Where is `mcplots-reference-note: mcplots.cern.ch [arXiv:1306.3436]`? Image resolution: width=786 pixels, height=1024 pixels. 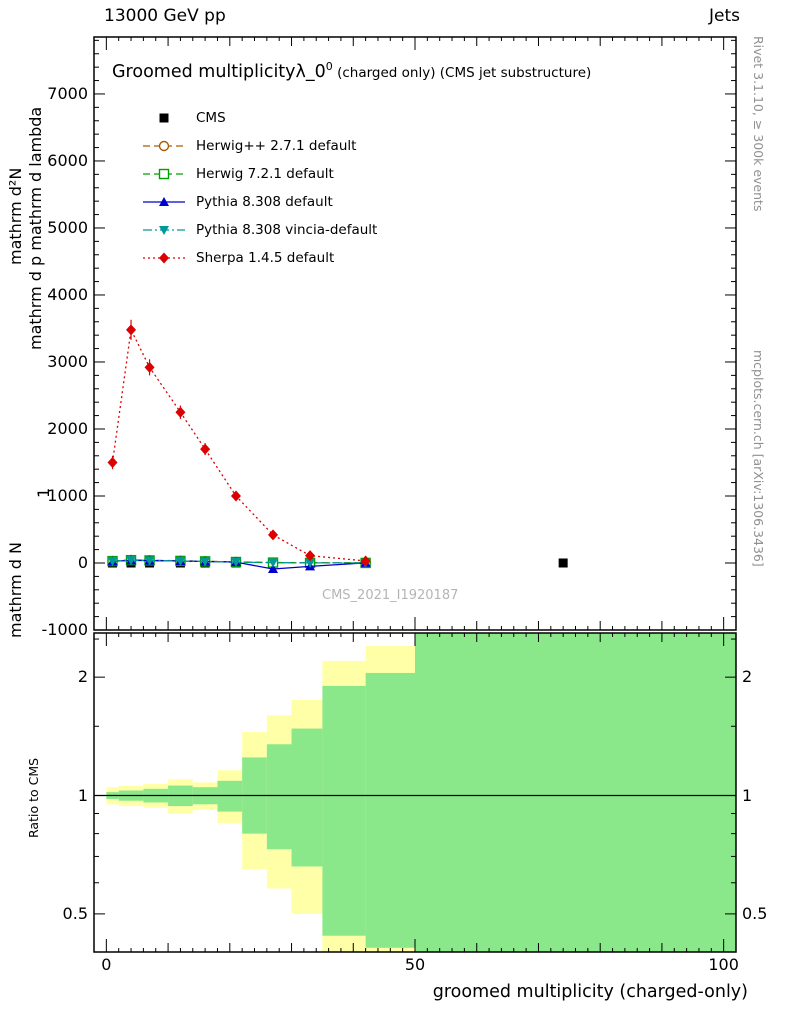 mcplots-reference-note: mcplots.cern.ch [arXiv:1306.3436] is located at coordinates (758, 458).